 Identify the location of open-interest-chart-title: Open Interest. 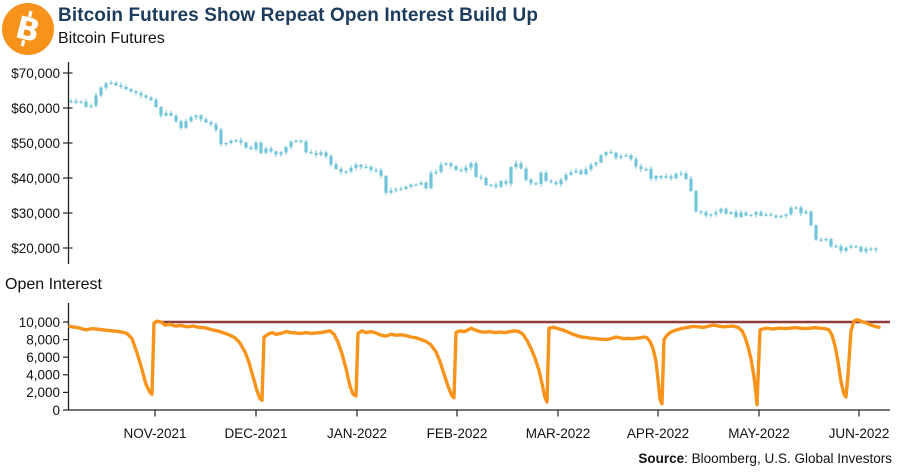
(53, 284).